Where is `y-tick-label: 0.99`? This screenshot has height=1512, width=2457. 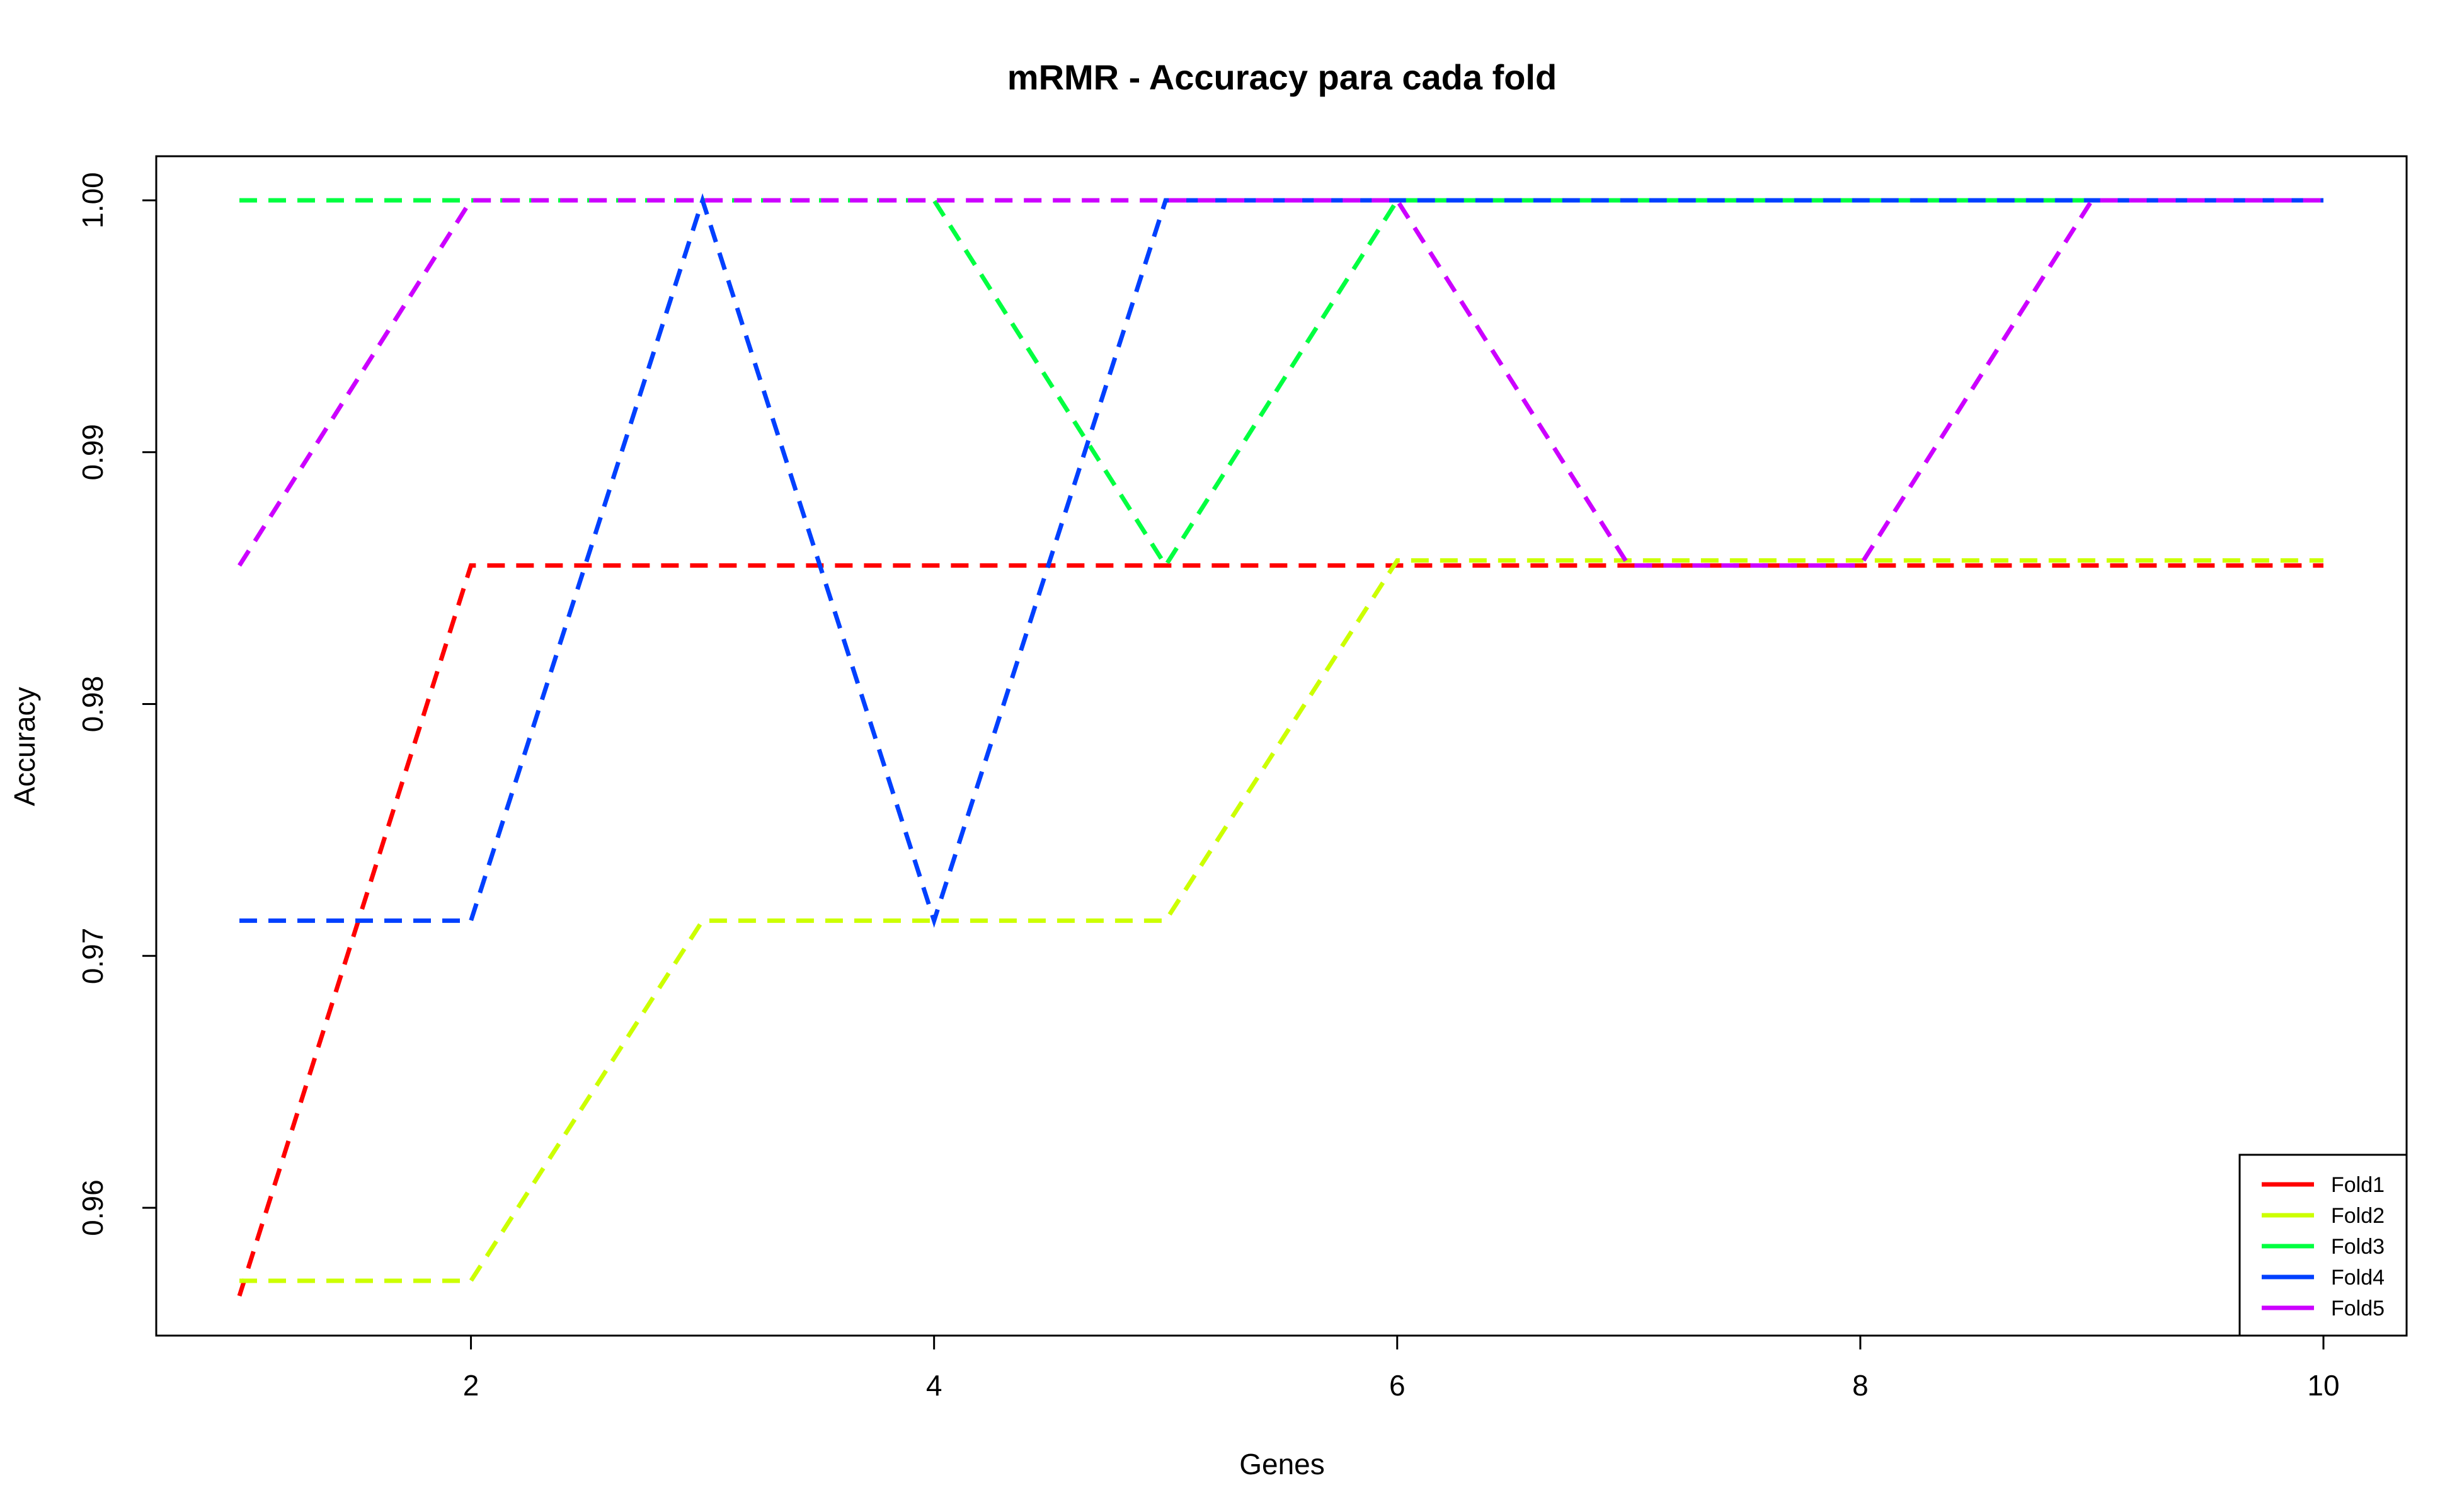
y-tick-label: 0.99 is located at coordinates (92, 452).